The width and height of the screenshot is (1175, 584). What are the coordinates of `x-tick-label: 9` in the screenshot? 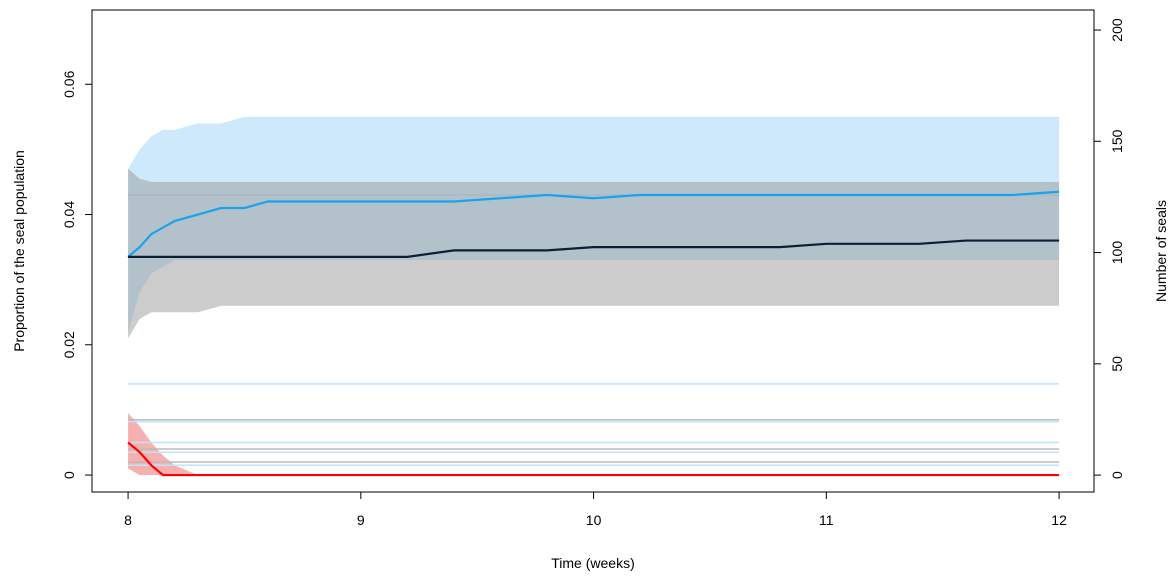 It's located at (361, 520).